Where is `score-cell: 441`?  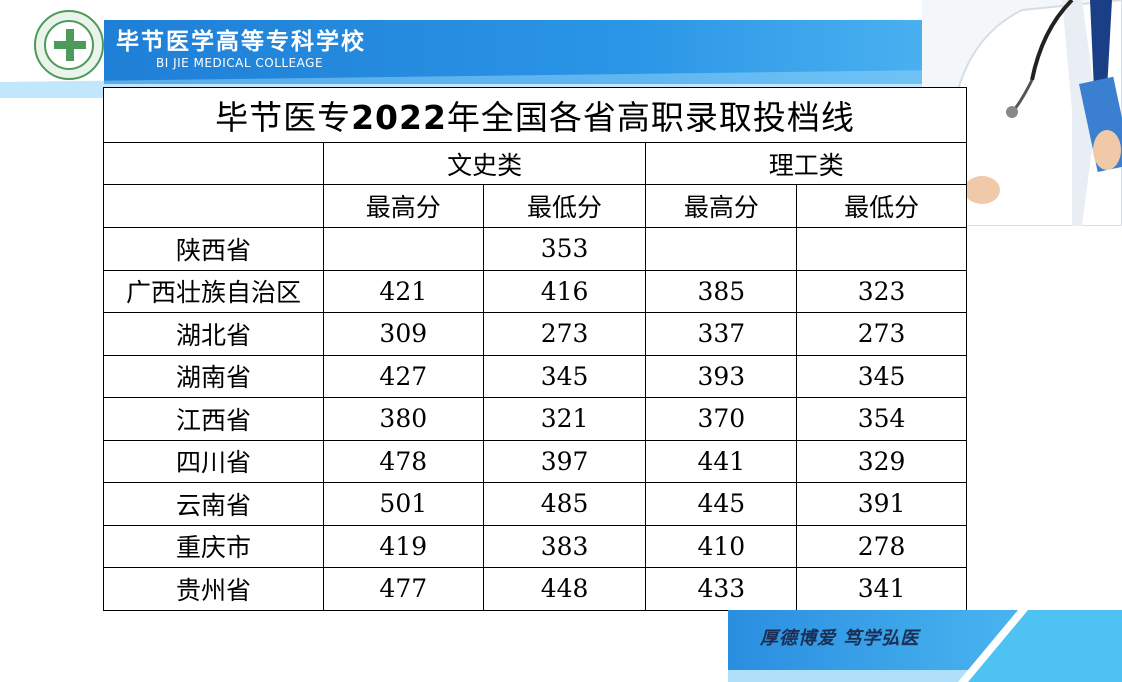 score-cell: 441 is located at coordinates (721, 461).